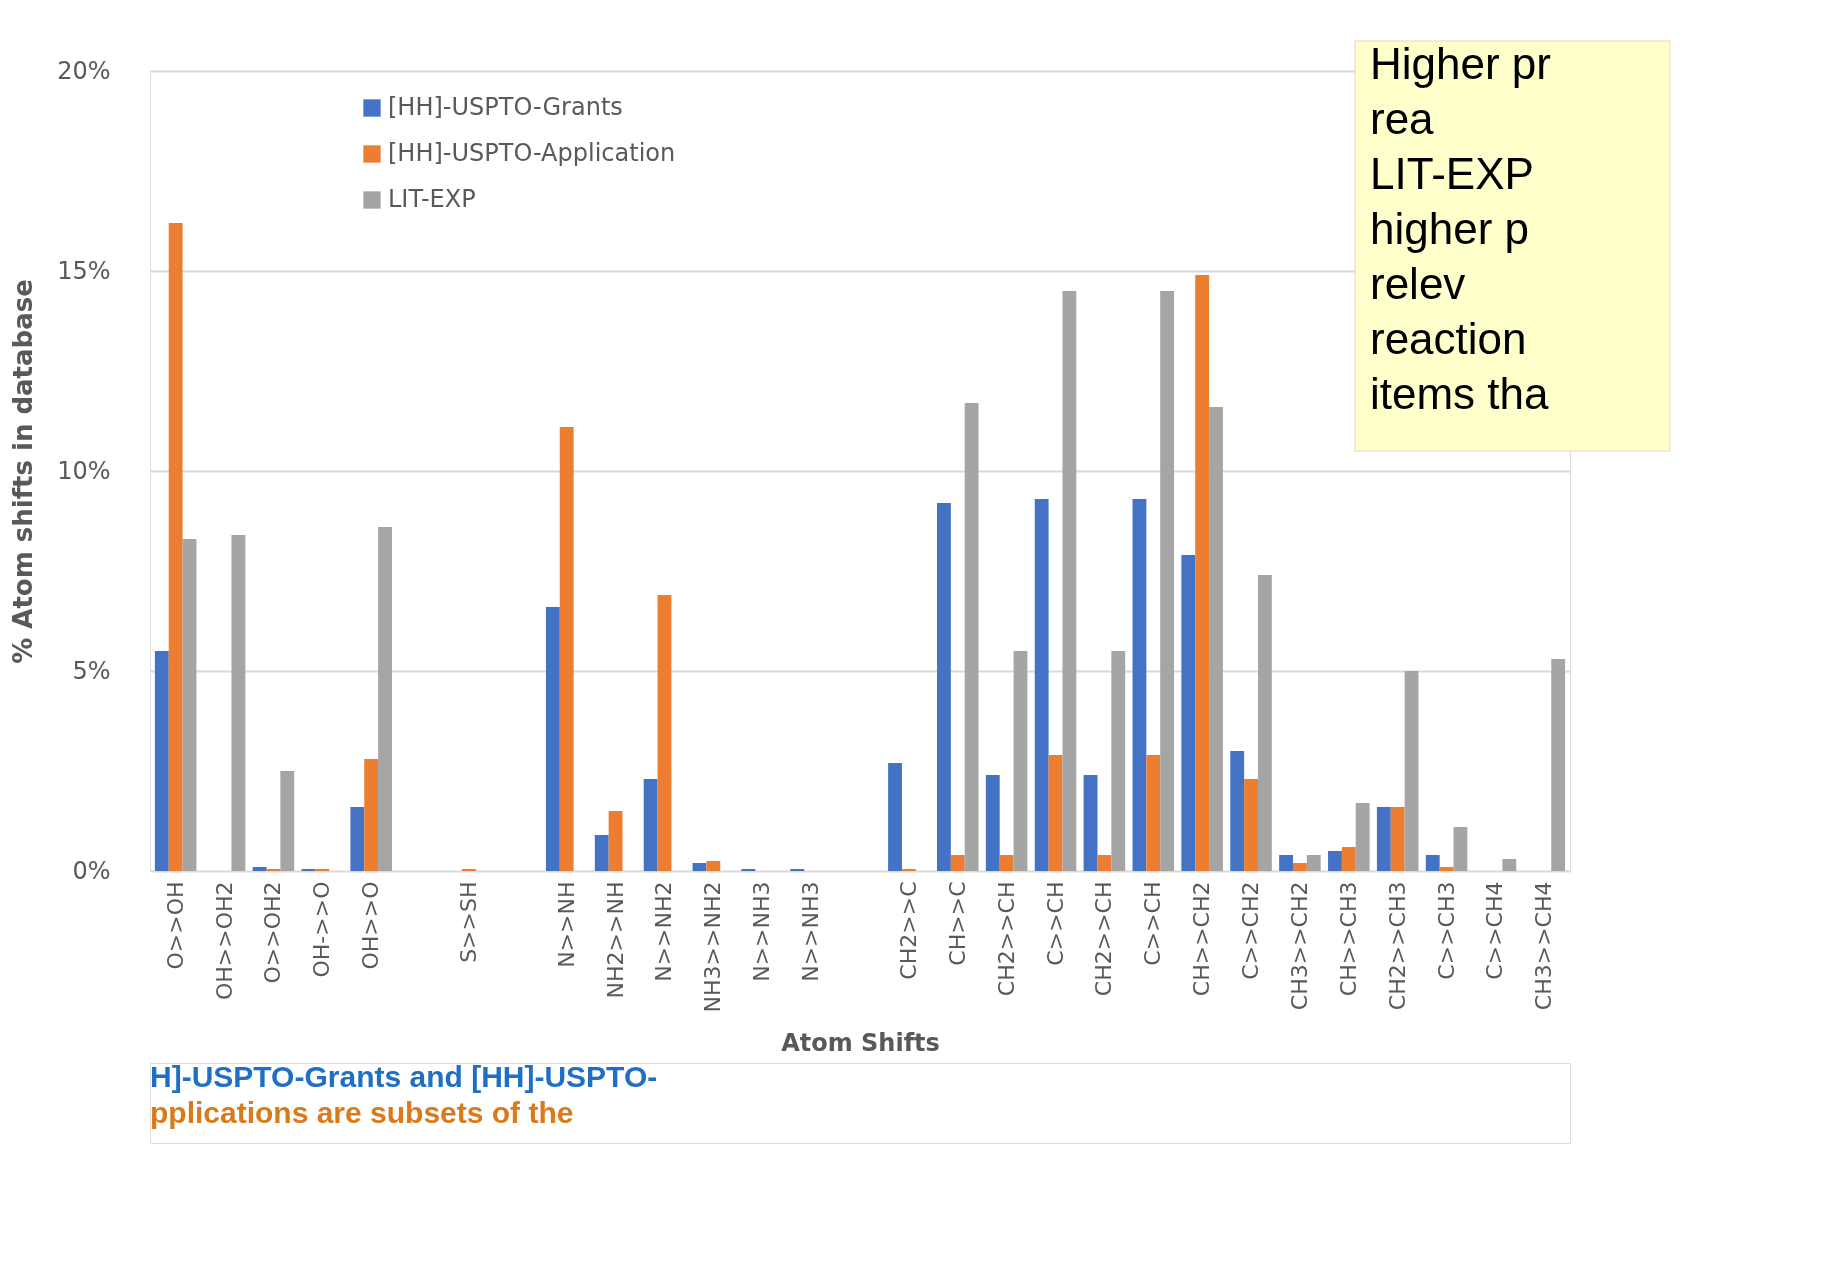 This screenshot has width=1831, height=1278. Describe the element at coordinates (1460, 393) in the screenshot. I see `annotation: items tha` at that location.